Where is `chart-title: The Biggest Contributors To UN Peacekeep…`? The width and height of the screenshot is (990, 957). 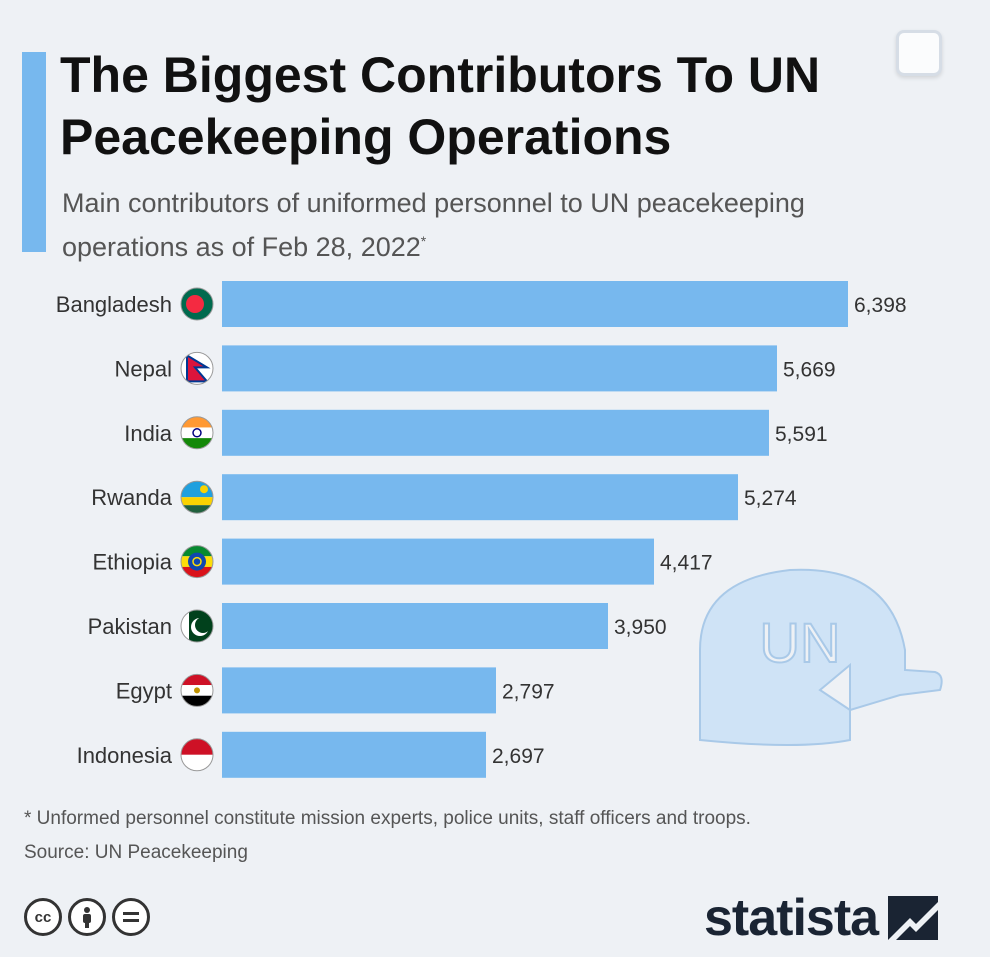 chart-title: The Biggest Contributors To UN Peacekeep… is located at coordinates (440, 106).